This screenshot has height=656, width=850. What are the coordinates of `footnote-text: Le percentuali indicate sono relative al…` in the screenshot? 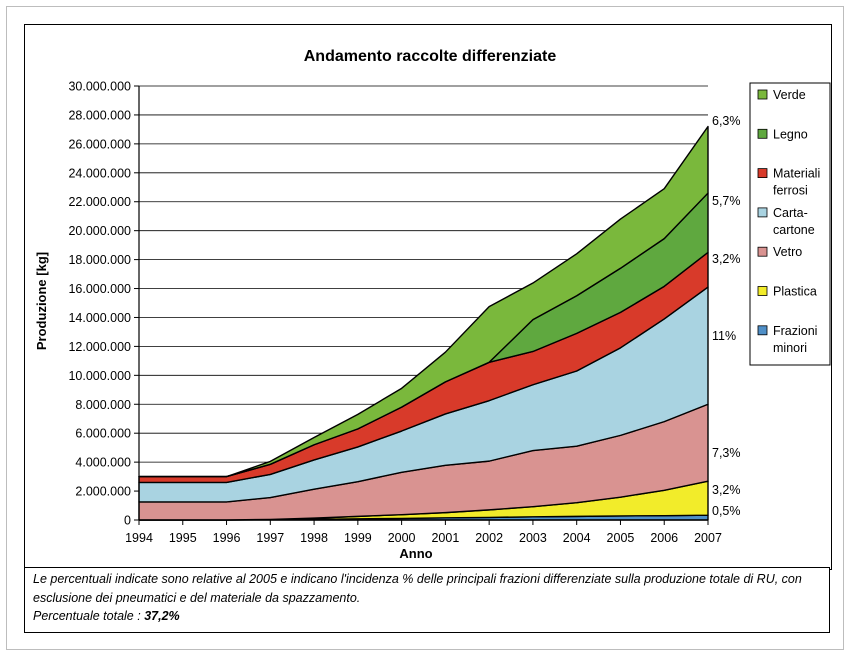 It's located at (417, 588).